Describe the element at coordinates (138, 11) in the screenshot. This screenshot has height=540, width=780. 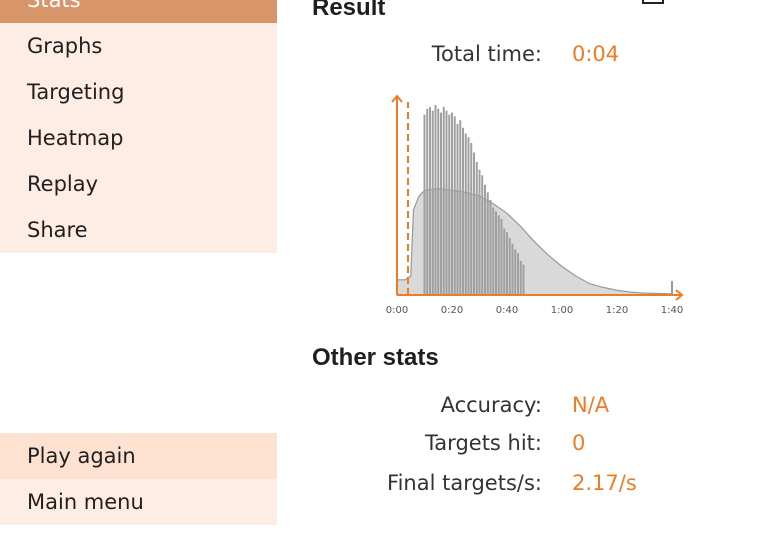
I see `menu-item-stats: Stats` at that location.